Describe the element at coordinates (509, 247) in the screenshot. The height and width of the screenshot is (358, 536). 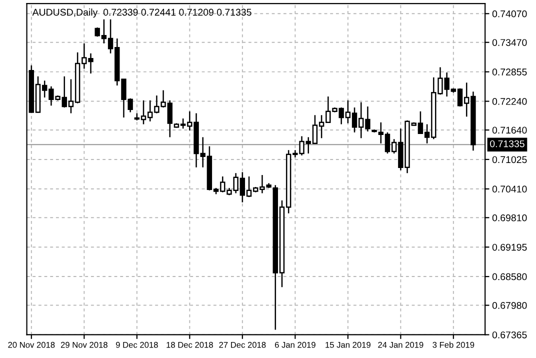
I see `y-tick-label: 0.69195` at that location.